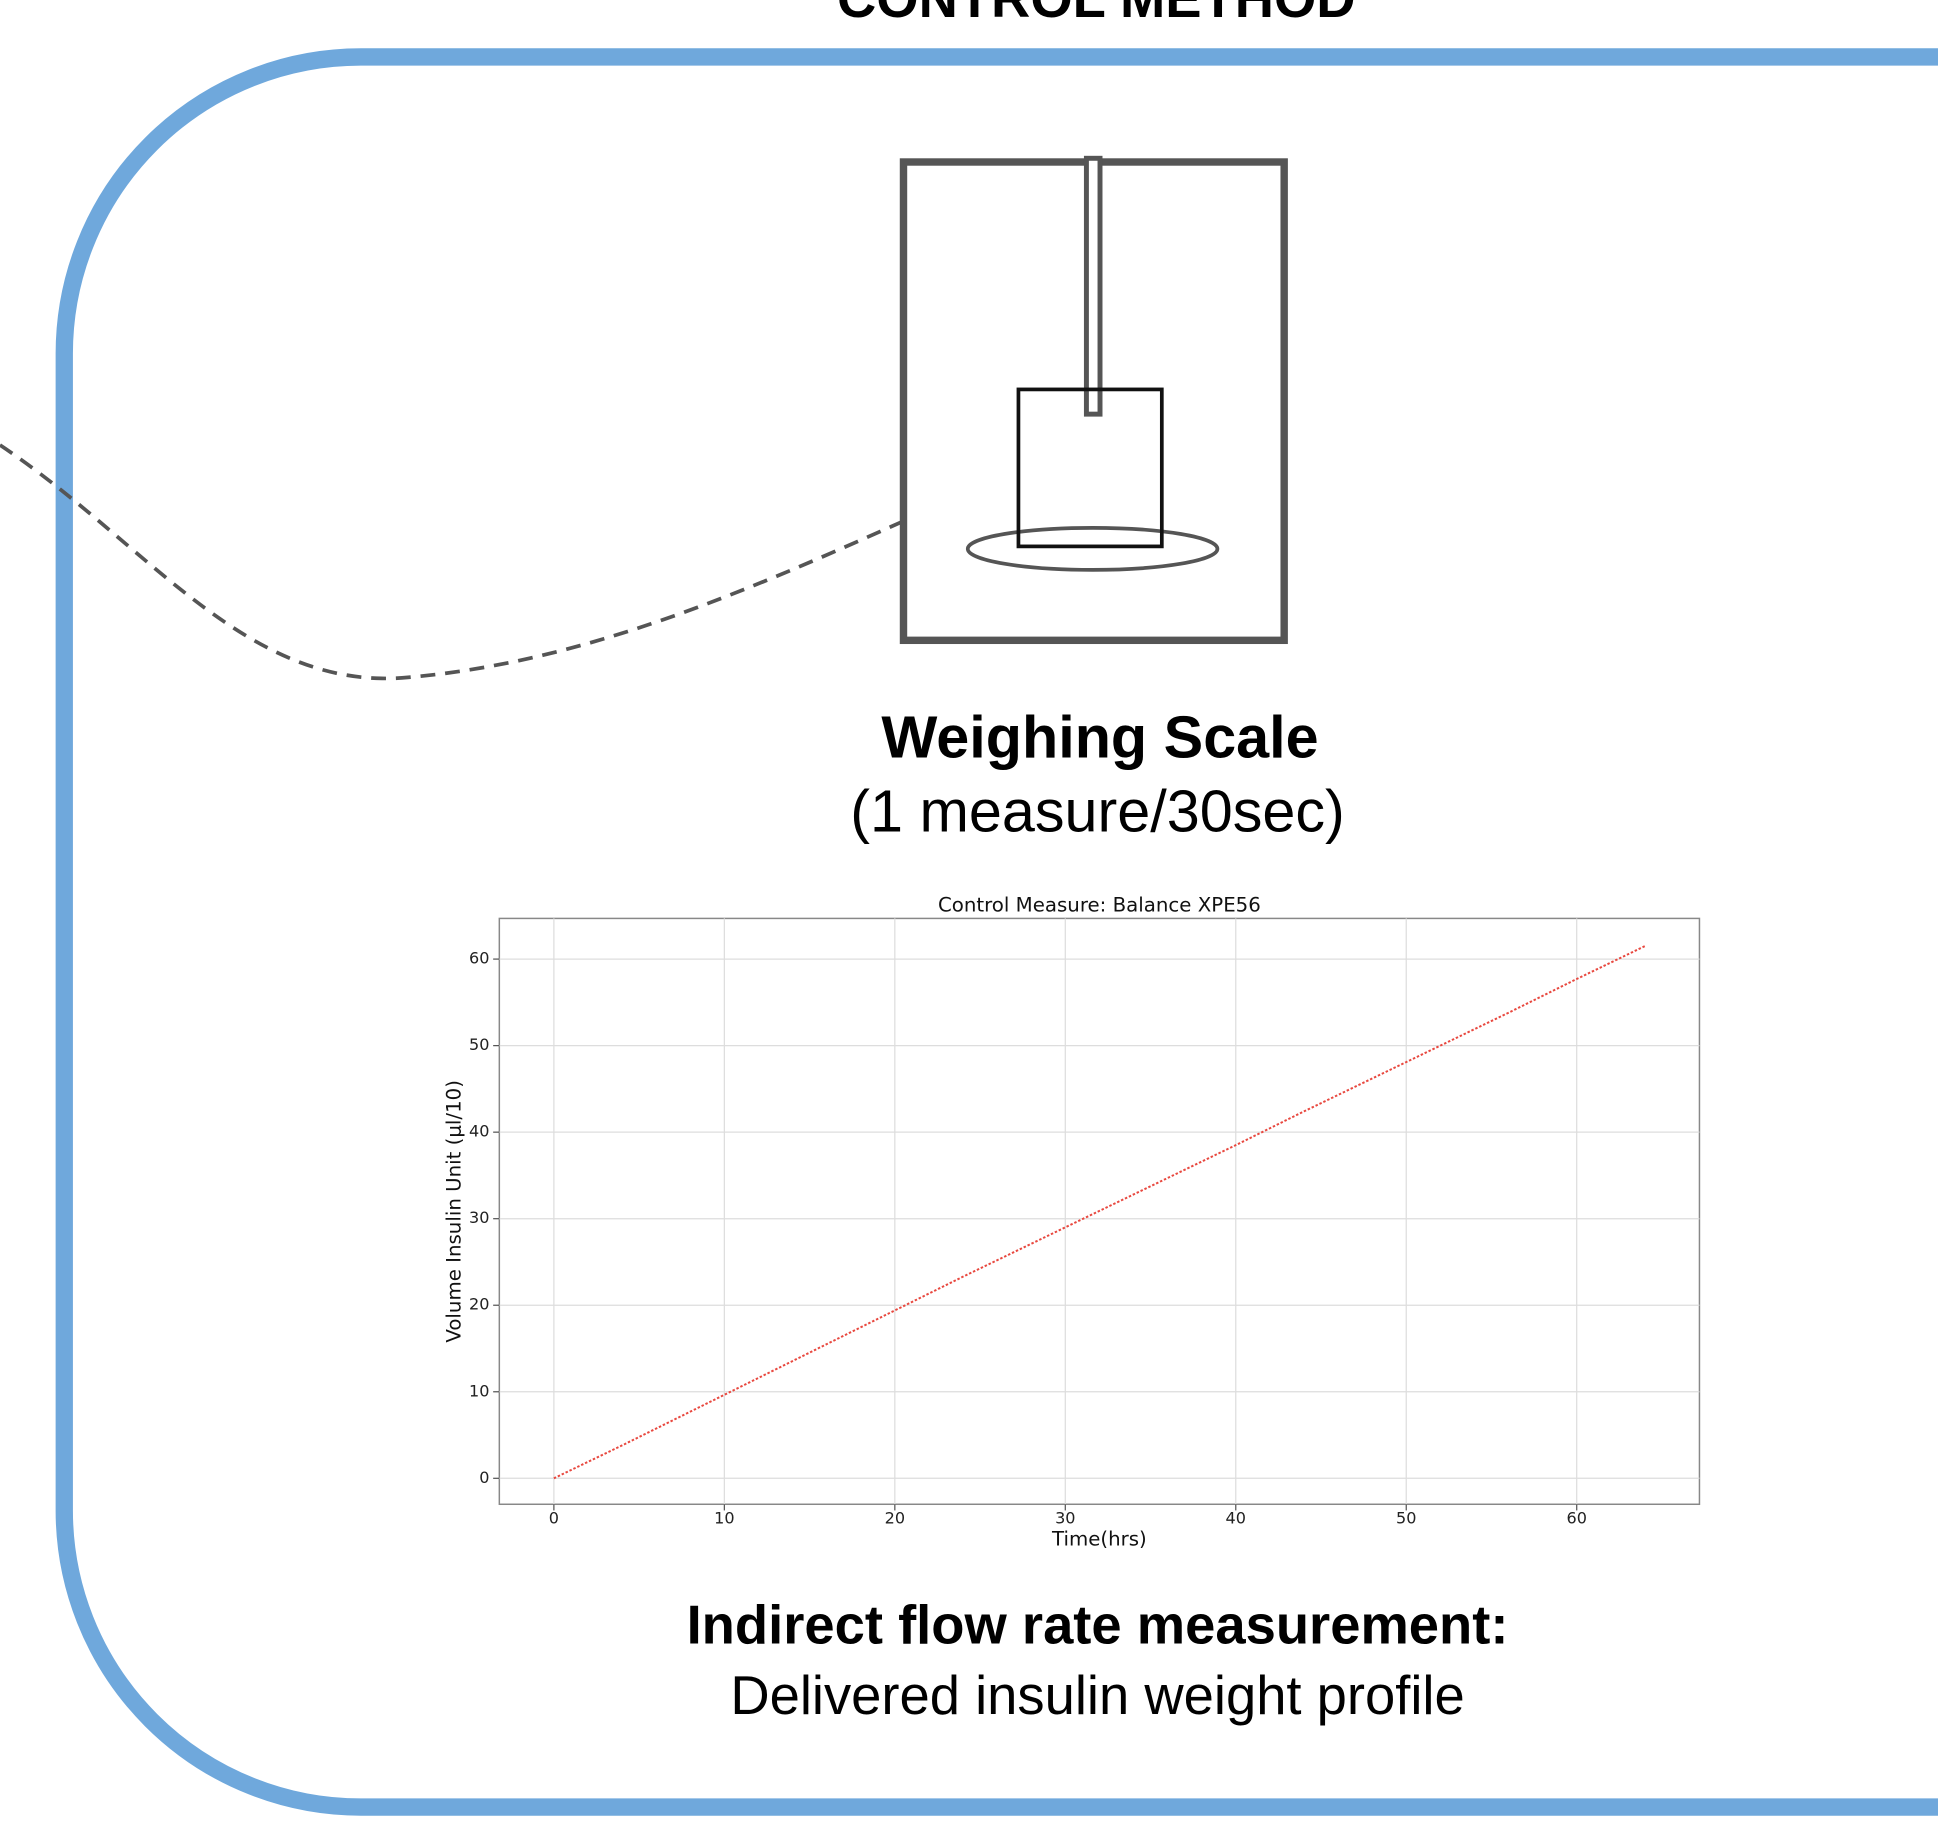  What do you see at coordinates (1577, 1518) in the screenshot?
I see `x-tick-label: 60` at bounding box center [1577, 1518].